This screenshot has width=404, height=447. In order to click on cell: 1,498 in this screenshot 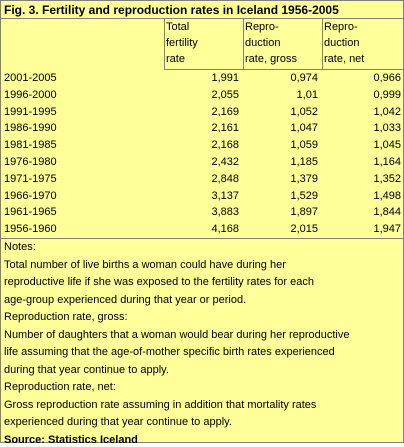, I will do `click(387, 195)`.